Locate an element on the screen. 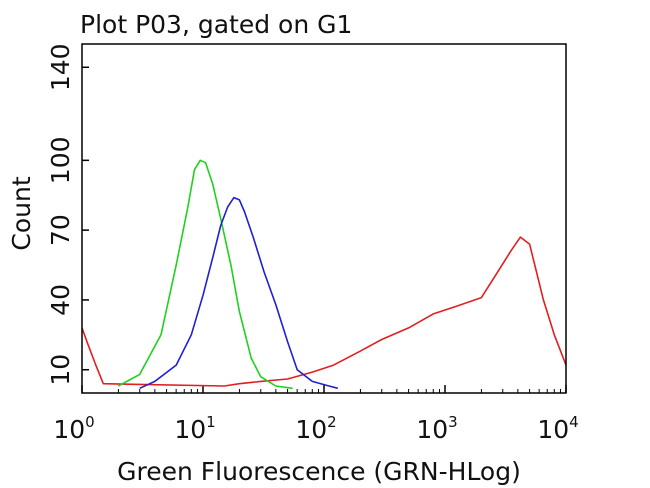 The image size is (650, 488). y-tick-label: 10 is located at coordinates (60, 370).